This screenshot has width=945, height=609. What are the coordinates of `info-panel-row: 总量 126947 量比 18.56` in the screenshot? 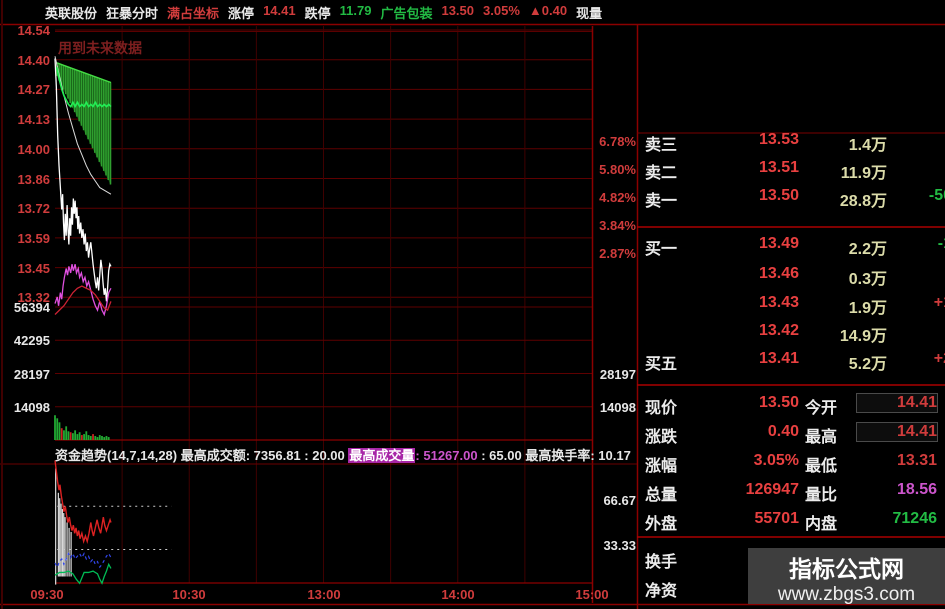 It's located at (791, 492).